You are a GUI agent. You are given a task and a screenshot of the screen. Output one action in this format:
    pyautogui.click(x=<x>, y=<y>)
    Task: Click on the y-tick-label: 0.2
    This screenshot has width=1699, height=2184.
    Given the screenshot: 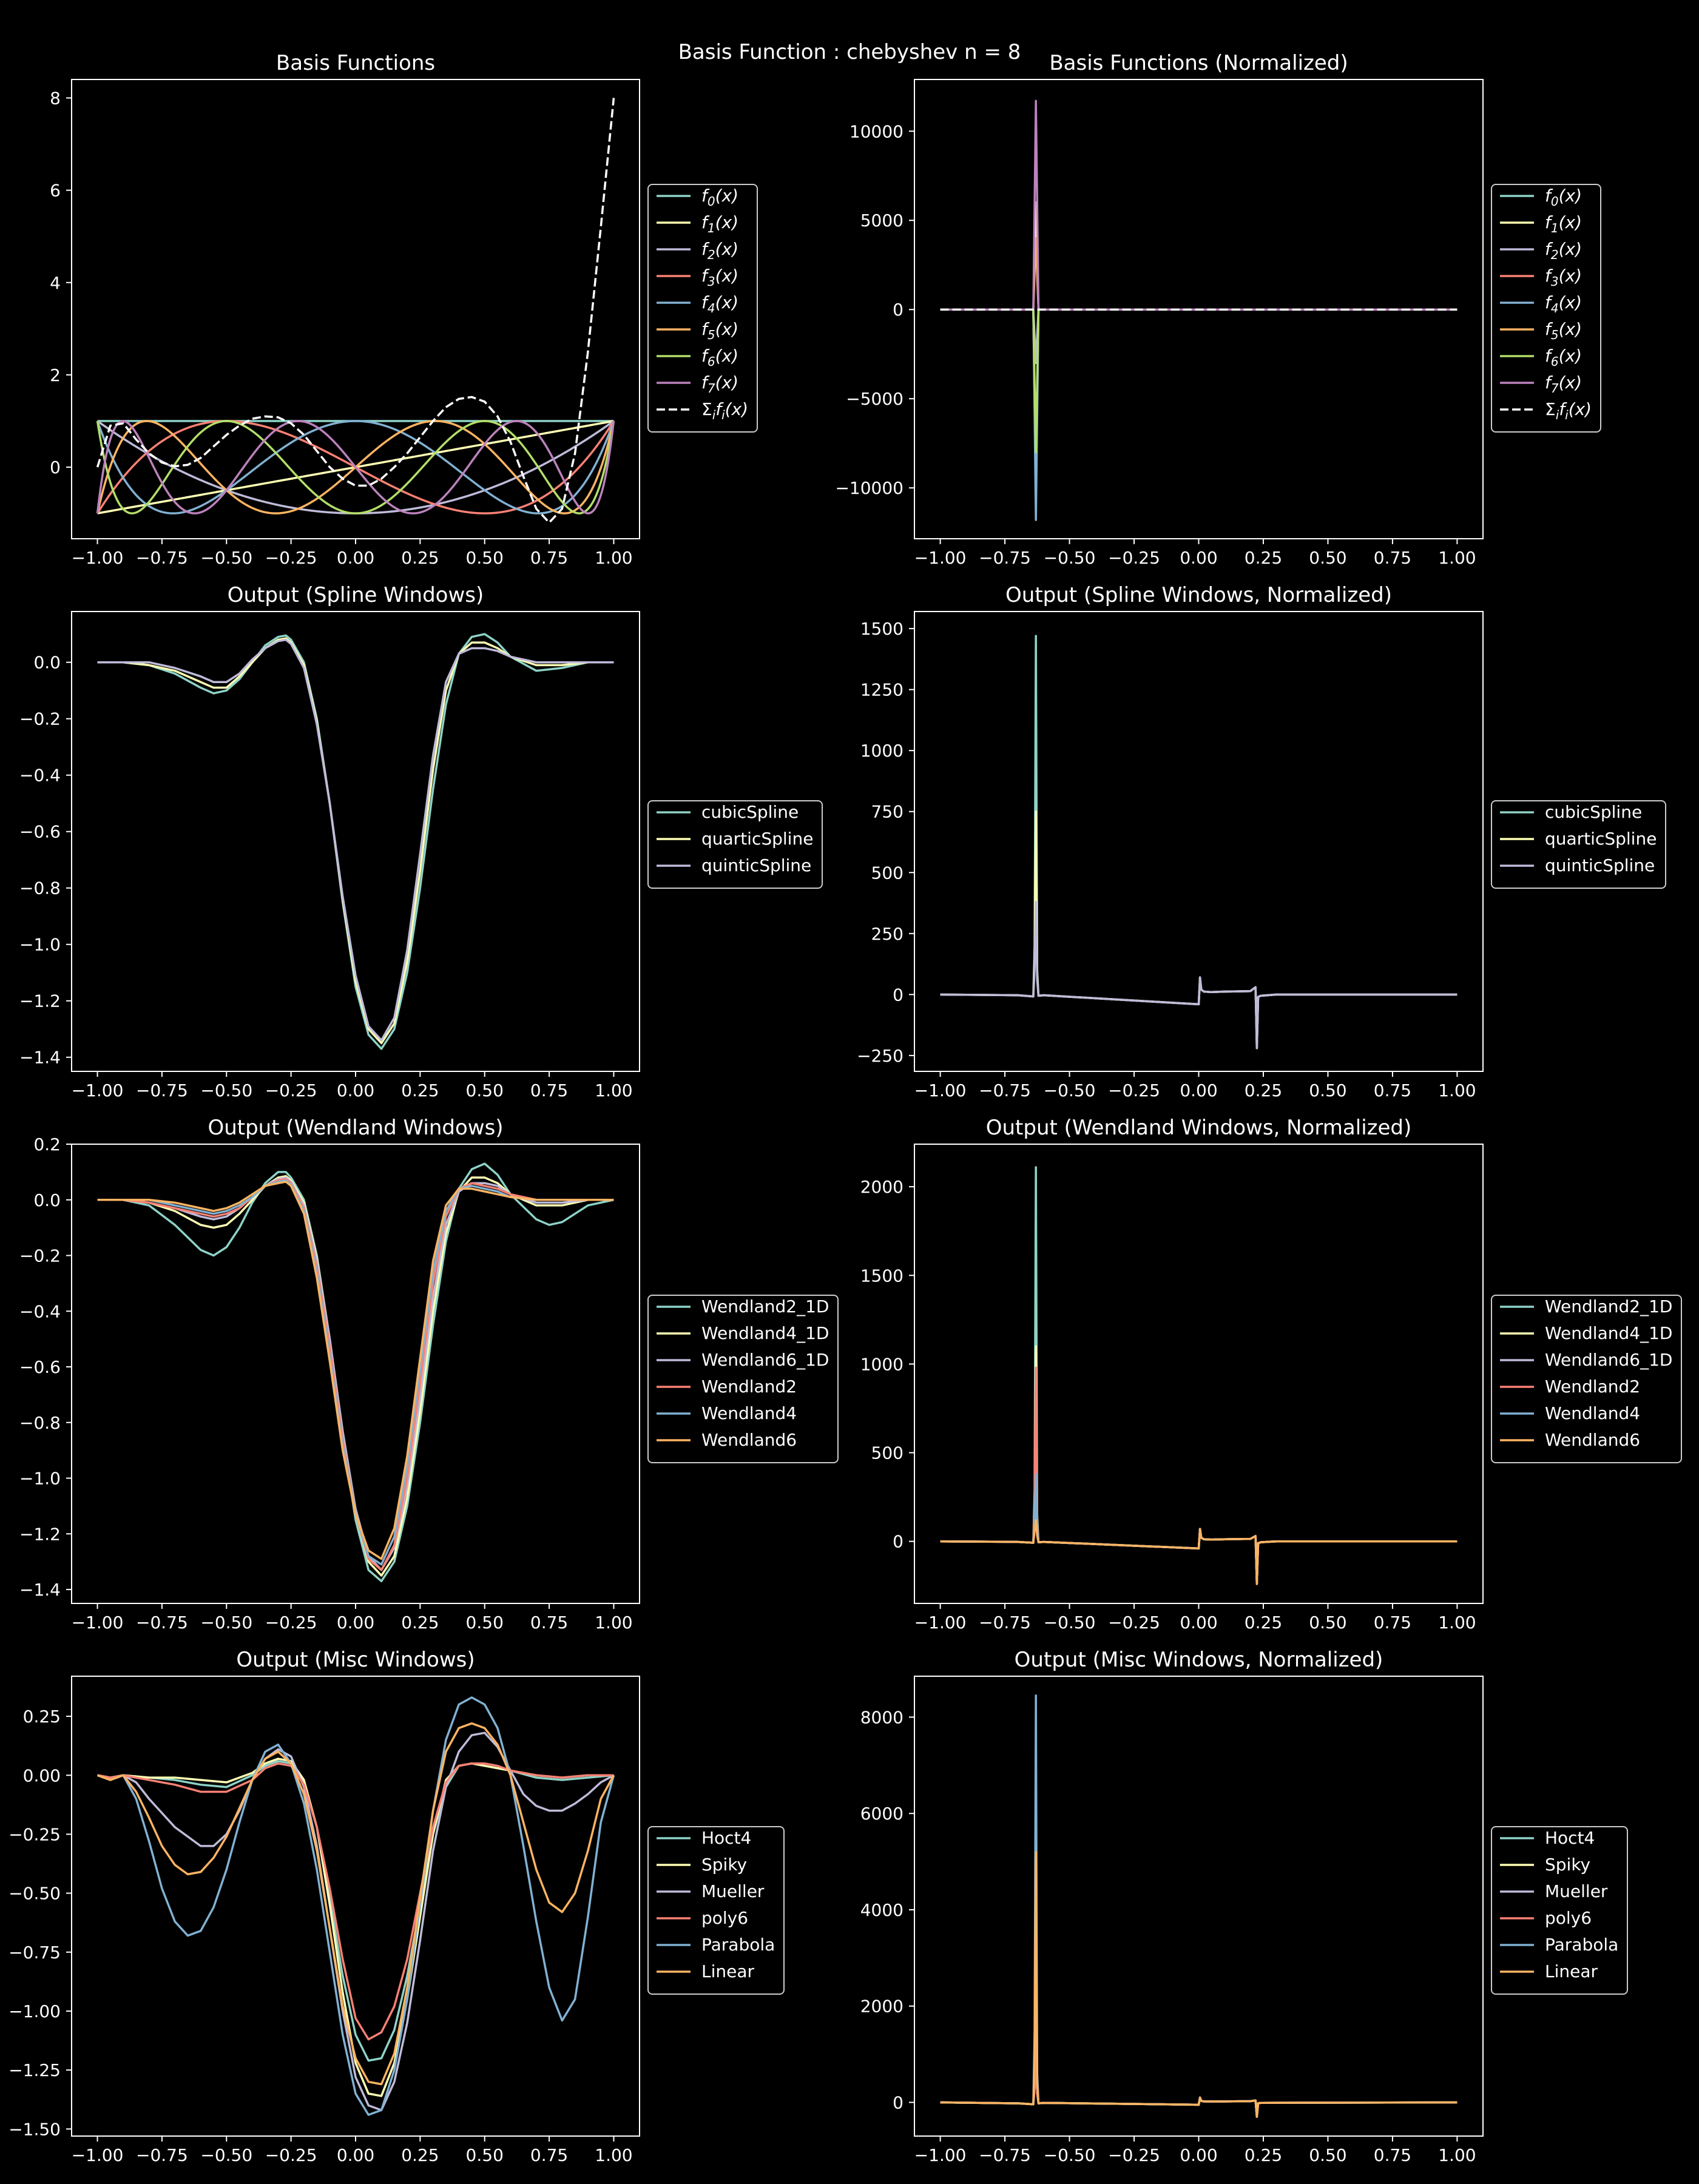 What is the action you would take?
    pyautogui.click(x=47, y=1144)
    